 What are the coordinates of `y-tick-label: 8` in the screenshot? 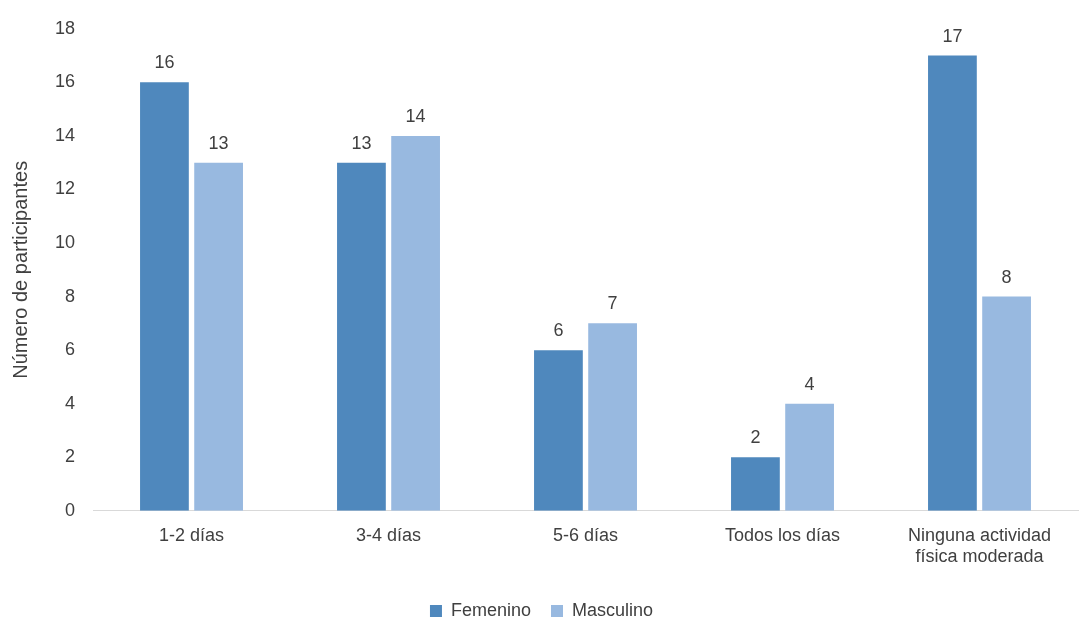 It's located at (70, 295).